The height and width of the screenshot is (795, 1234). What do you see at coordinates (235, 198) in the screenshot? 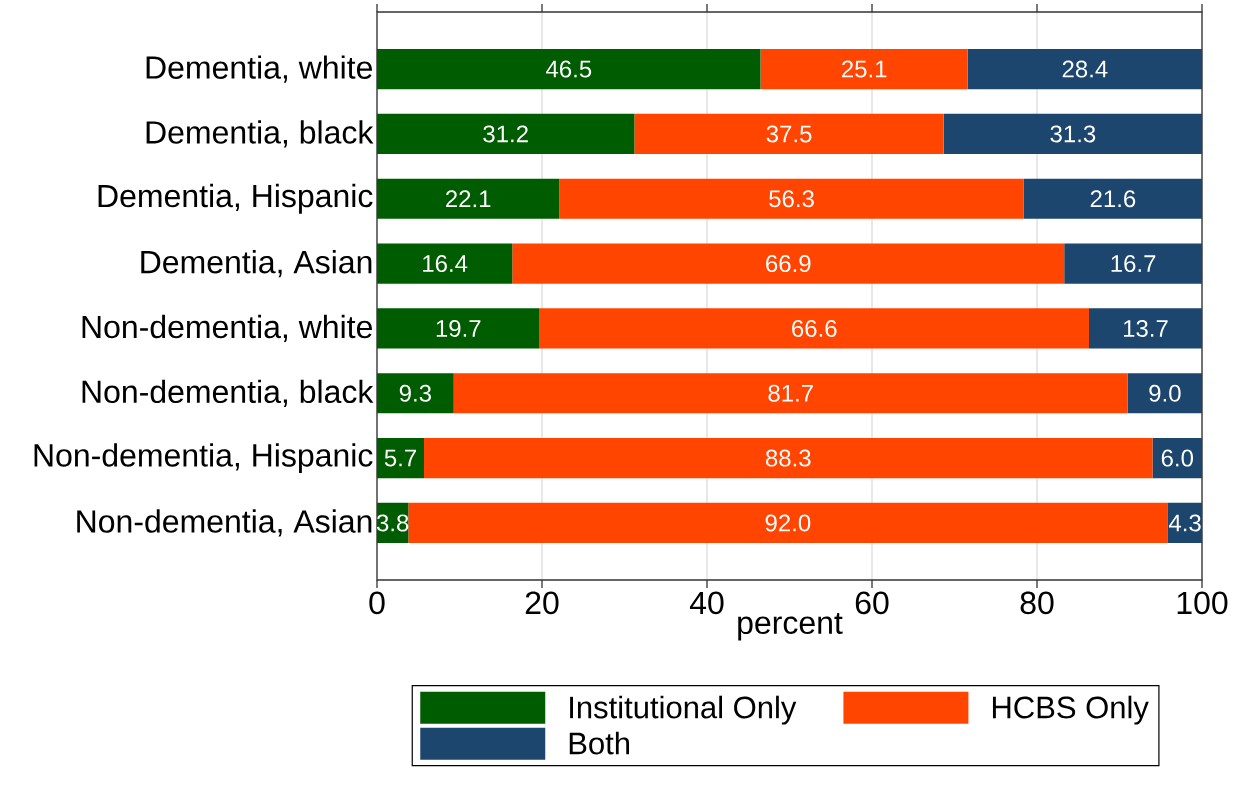
I see `y-tick-label: Dementia, Hispanic` at bounding box center [235, 198].